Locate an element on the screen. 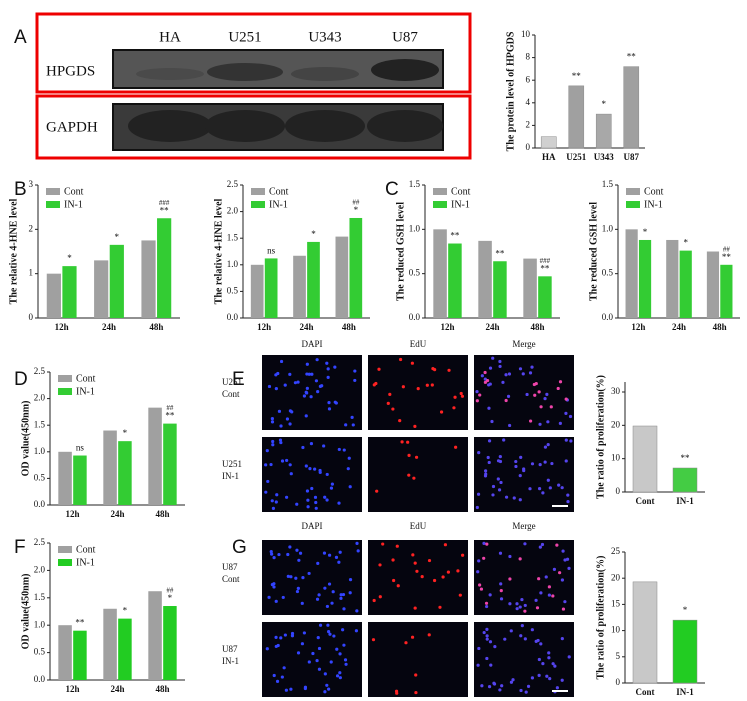 The width and height of the screenshot is (747, 701). y-axis-label: OD value(450nm) is located at coordinates (25, 439).